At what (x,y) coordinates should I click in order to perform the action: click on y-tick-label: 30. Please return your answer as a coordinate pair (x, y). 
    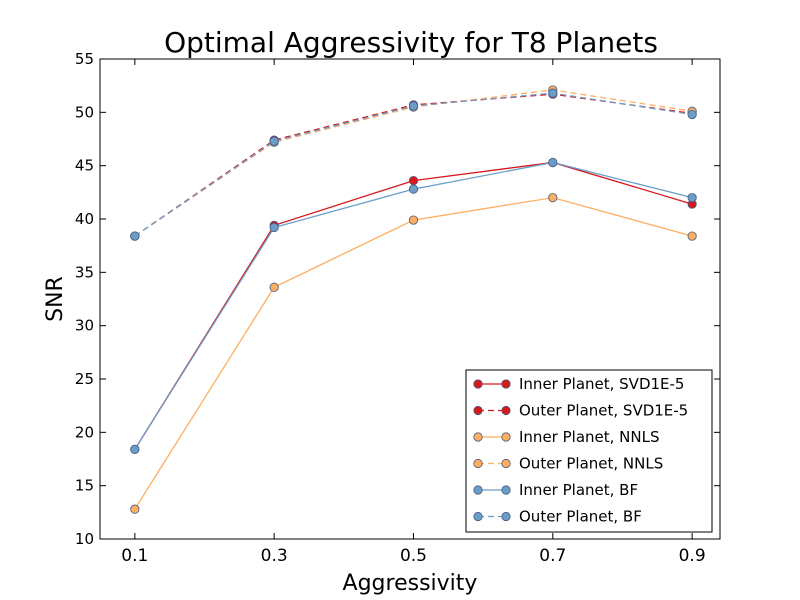
    Looking at the image, I should click on (84, 326).